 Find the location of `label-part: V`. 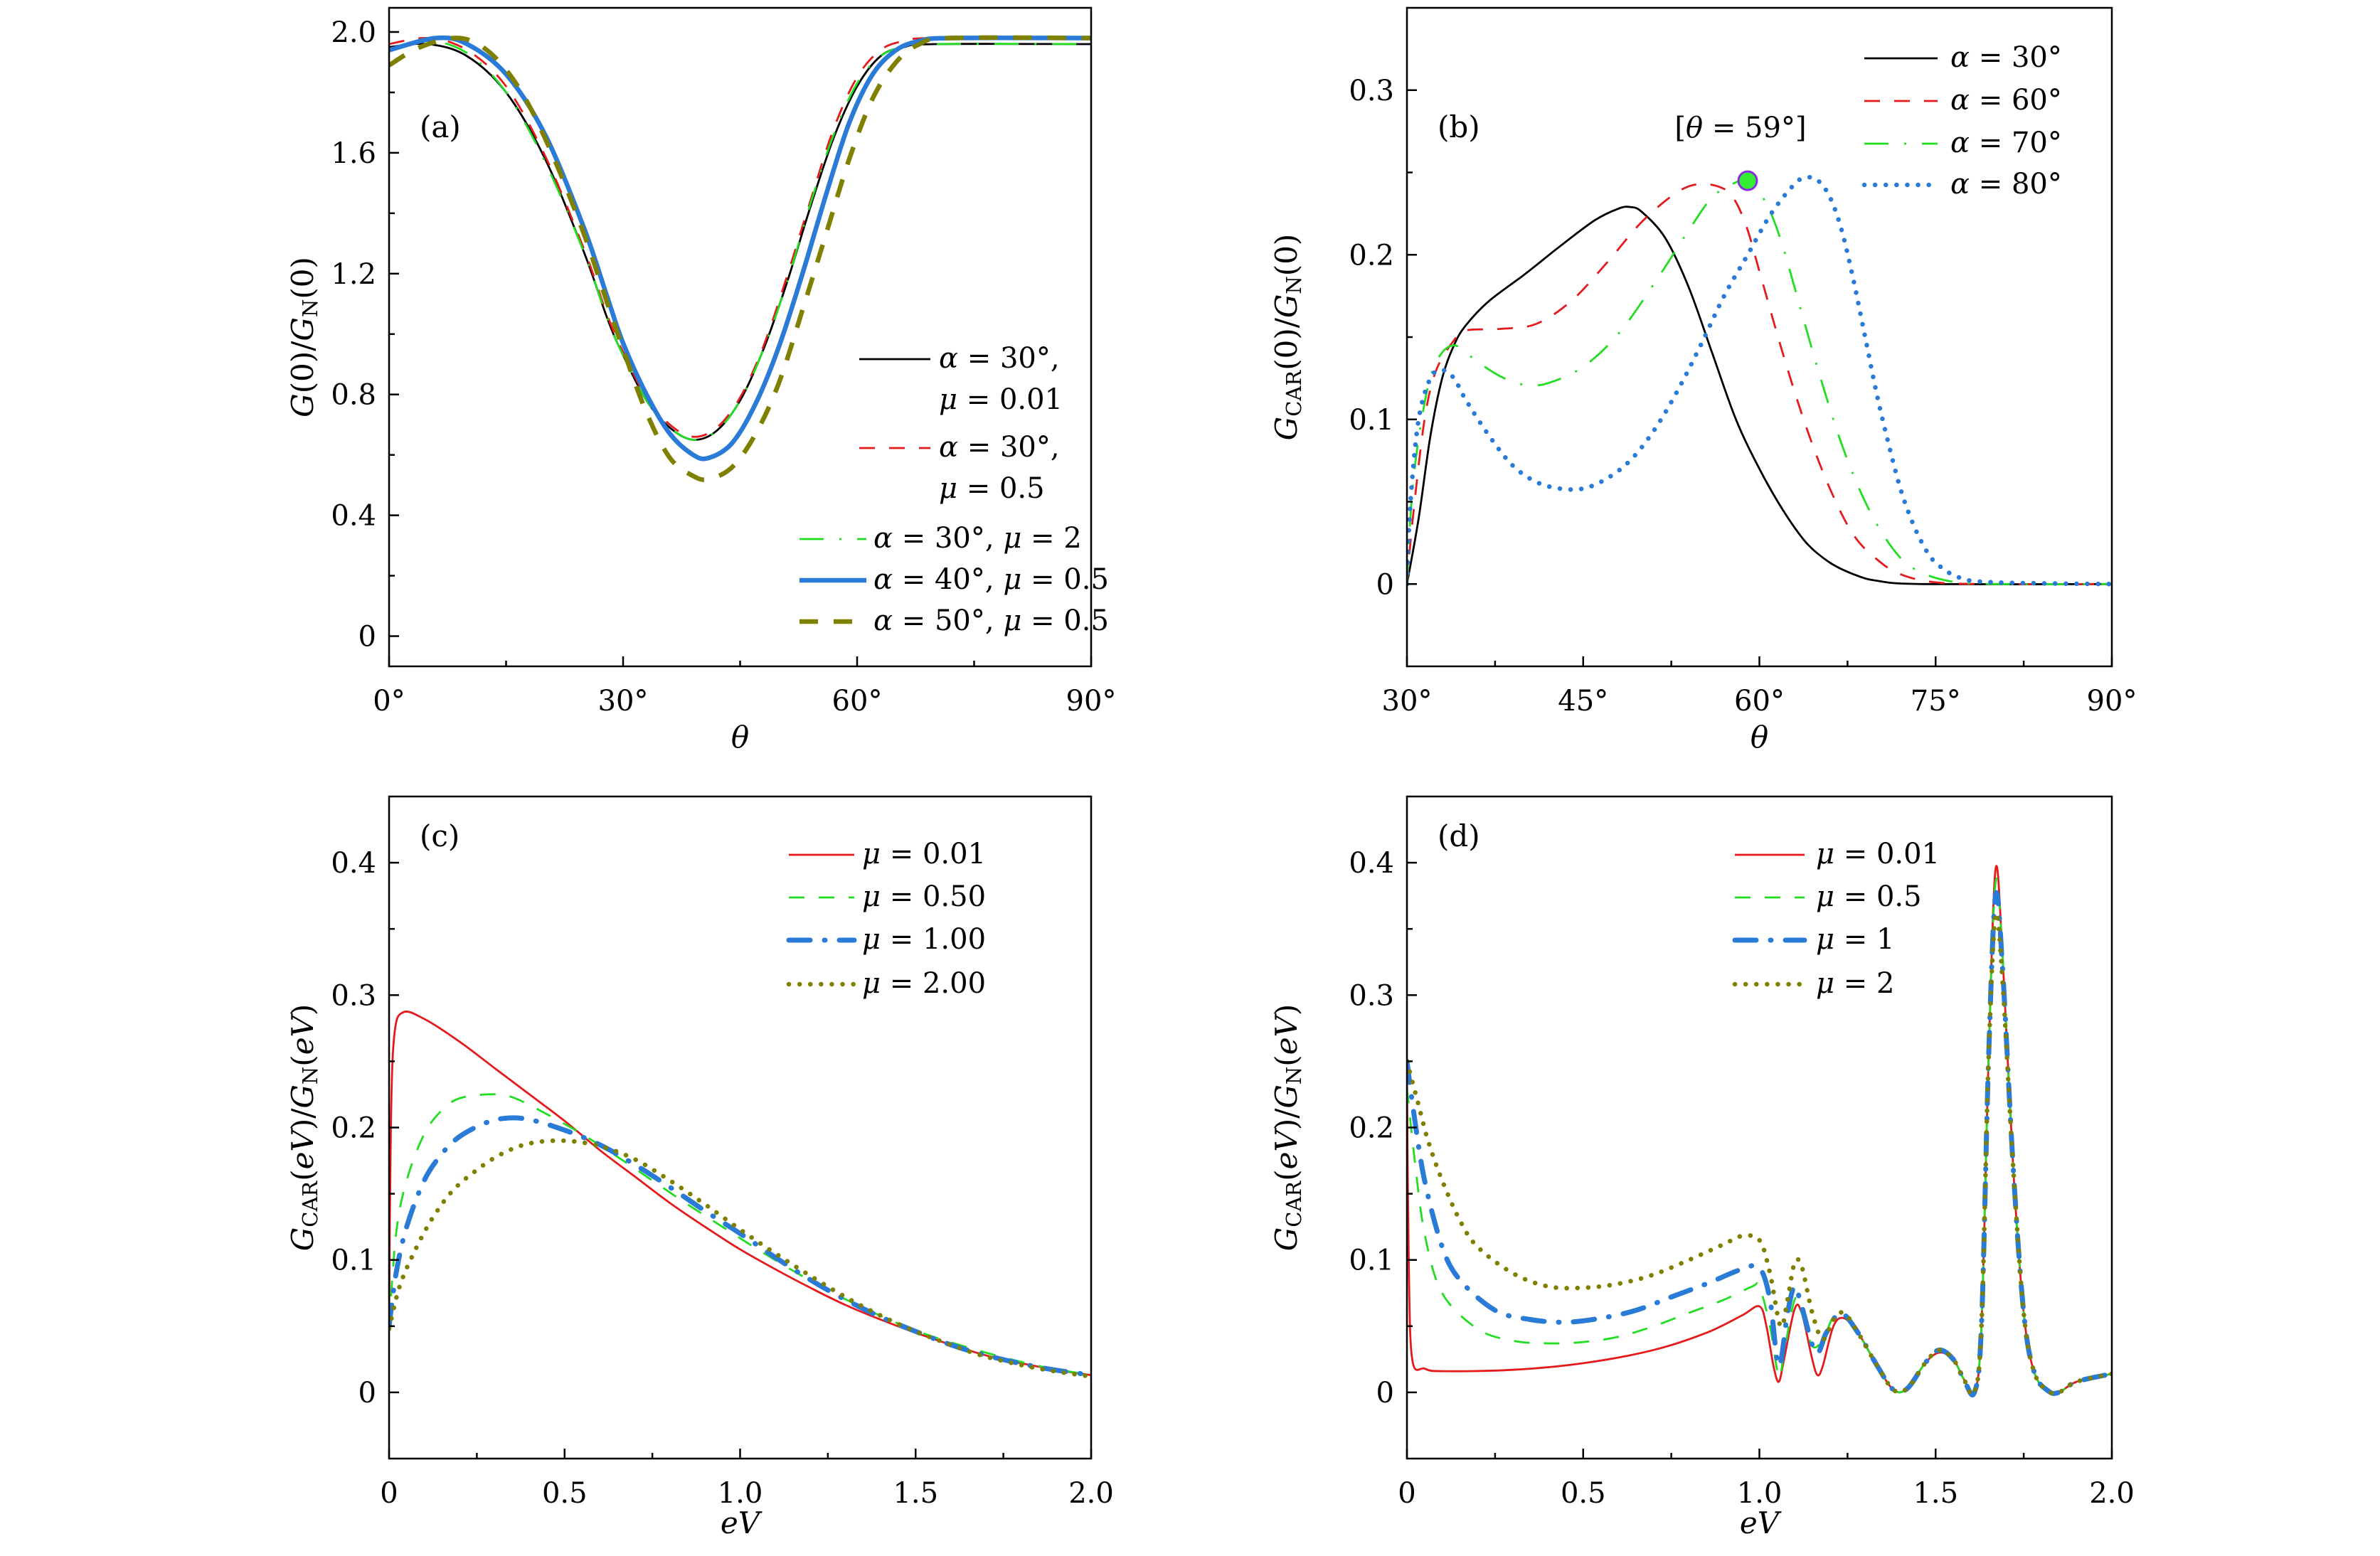

label-part: V is located at coordinates (302, 1025).